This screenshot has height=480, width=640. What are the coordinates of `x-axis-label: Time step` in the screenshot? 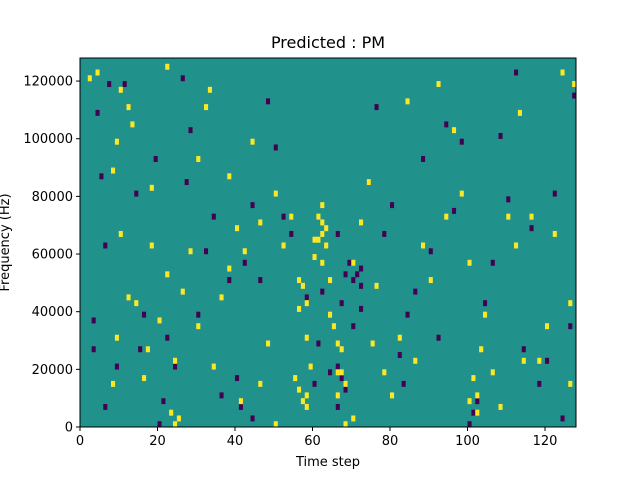 It's located at (327, 462).